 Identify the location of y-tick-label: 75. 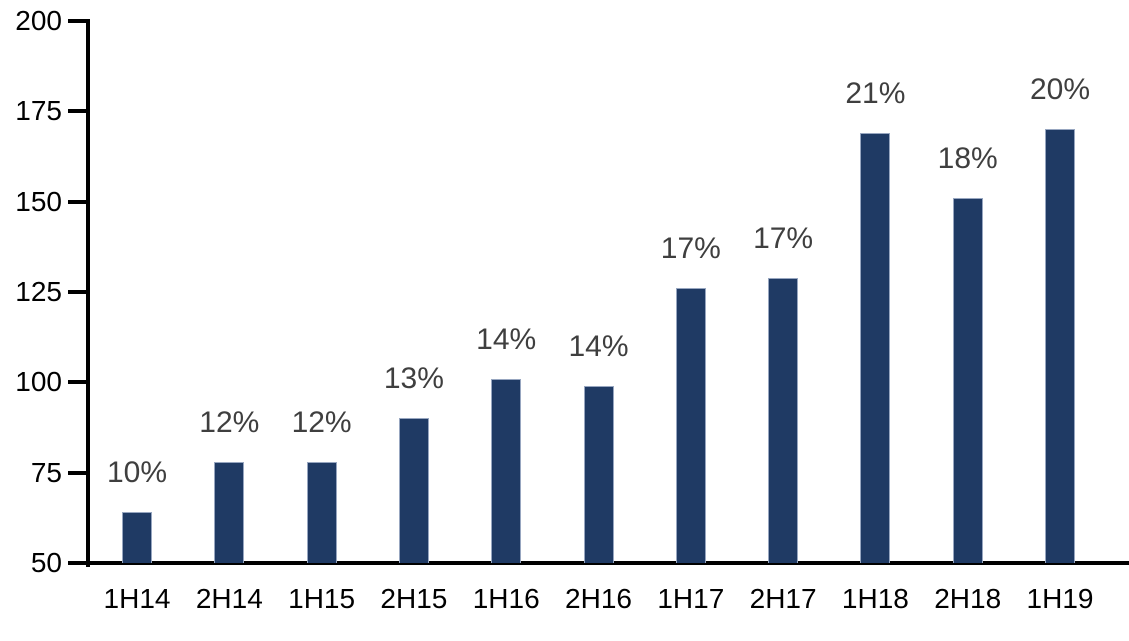
(46, 472).